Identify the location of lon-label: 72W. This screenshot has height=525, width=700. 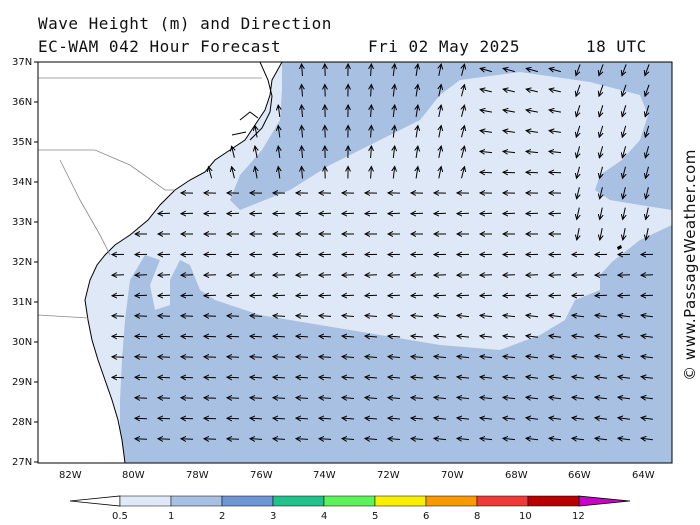
(388, 475).